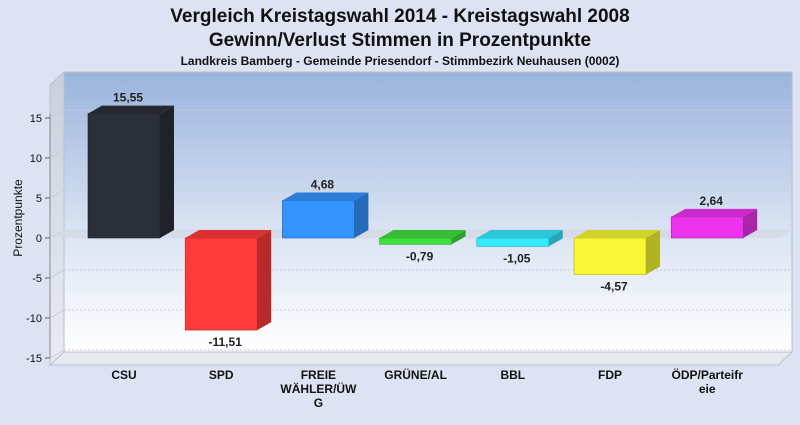  What do you see at coordinates (36, 119) in the screenshot?
I see `y-tick-label: 15` at bounding box center [36, 119].